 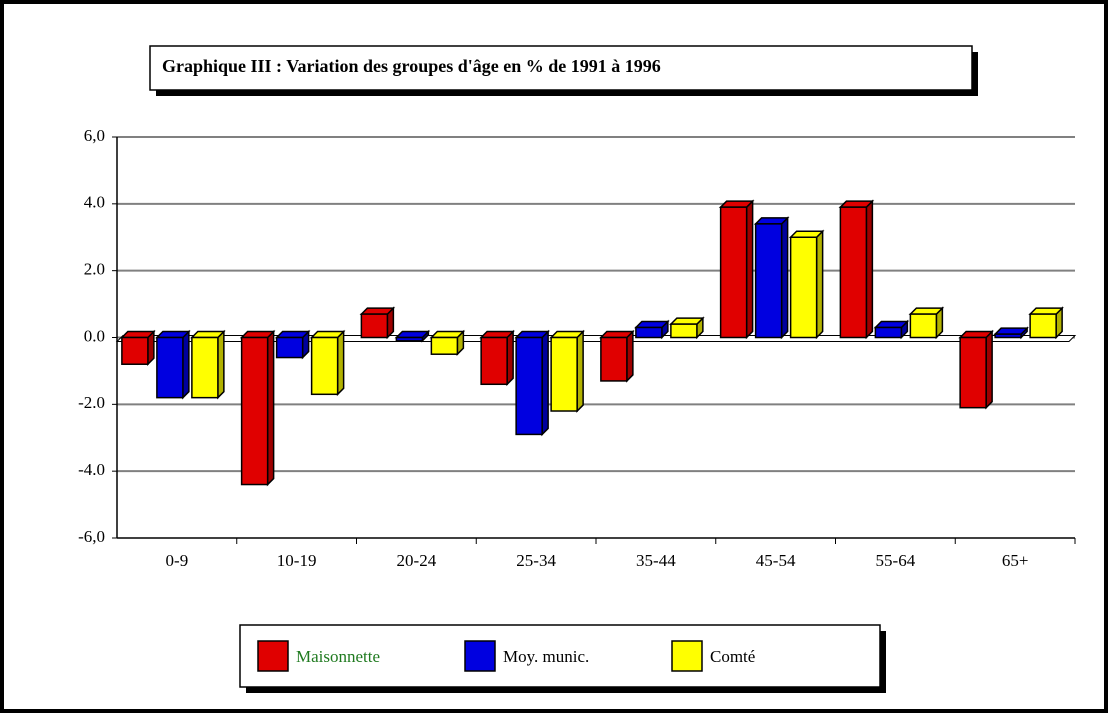 I want to click on y-tick-label: 2.0, so click(x=94, y=269).